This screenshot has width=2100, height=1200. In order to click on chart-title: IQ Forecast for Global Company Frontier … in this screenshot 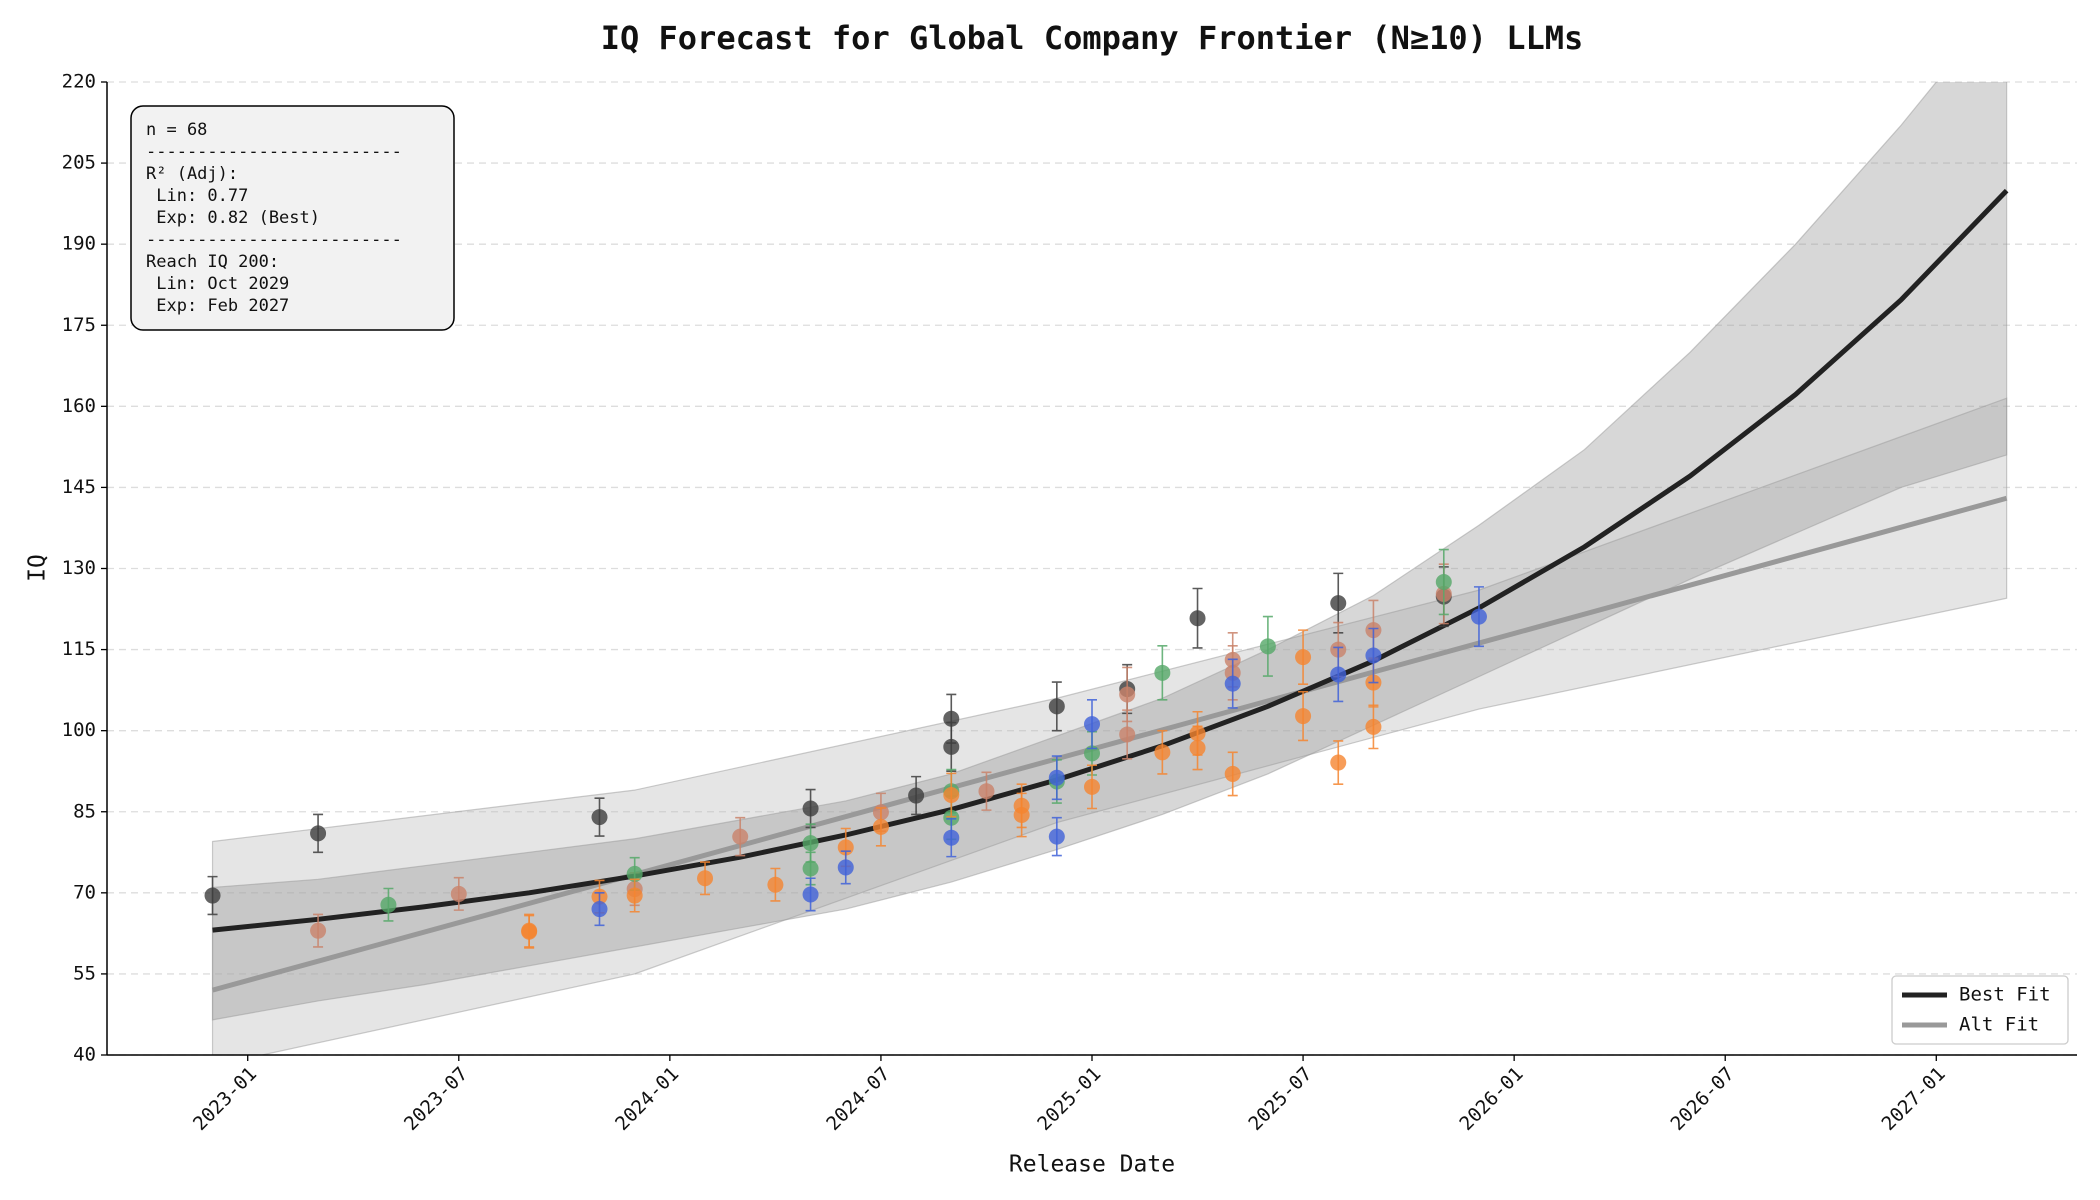, I will do `click(1092, 38)`.